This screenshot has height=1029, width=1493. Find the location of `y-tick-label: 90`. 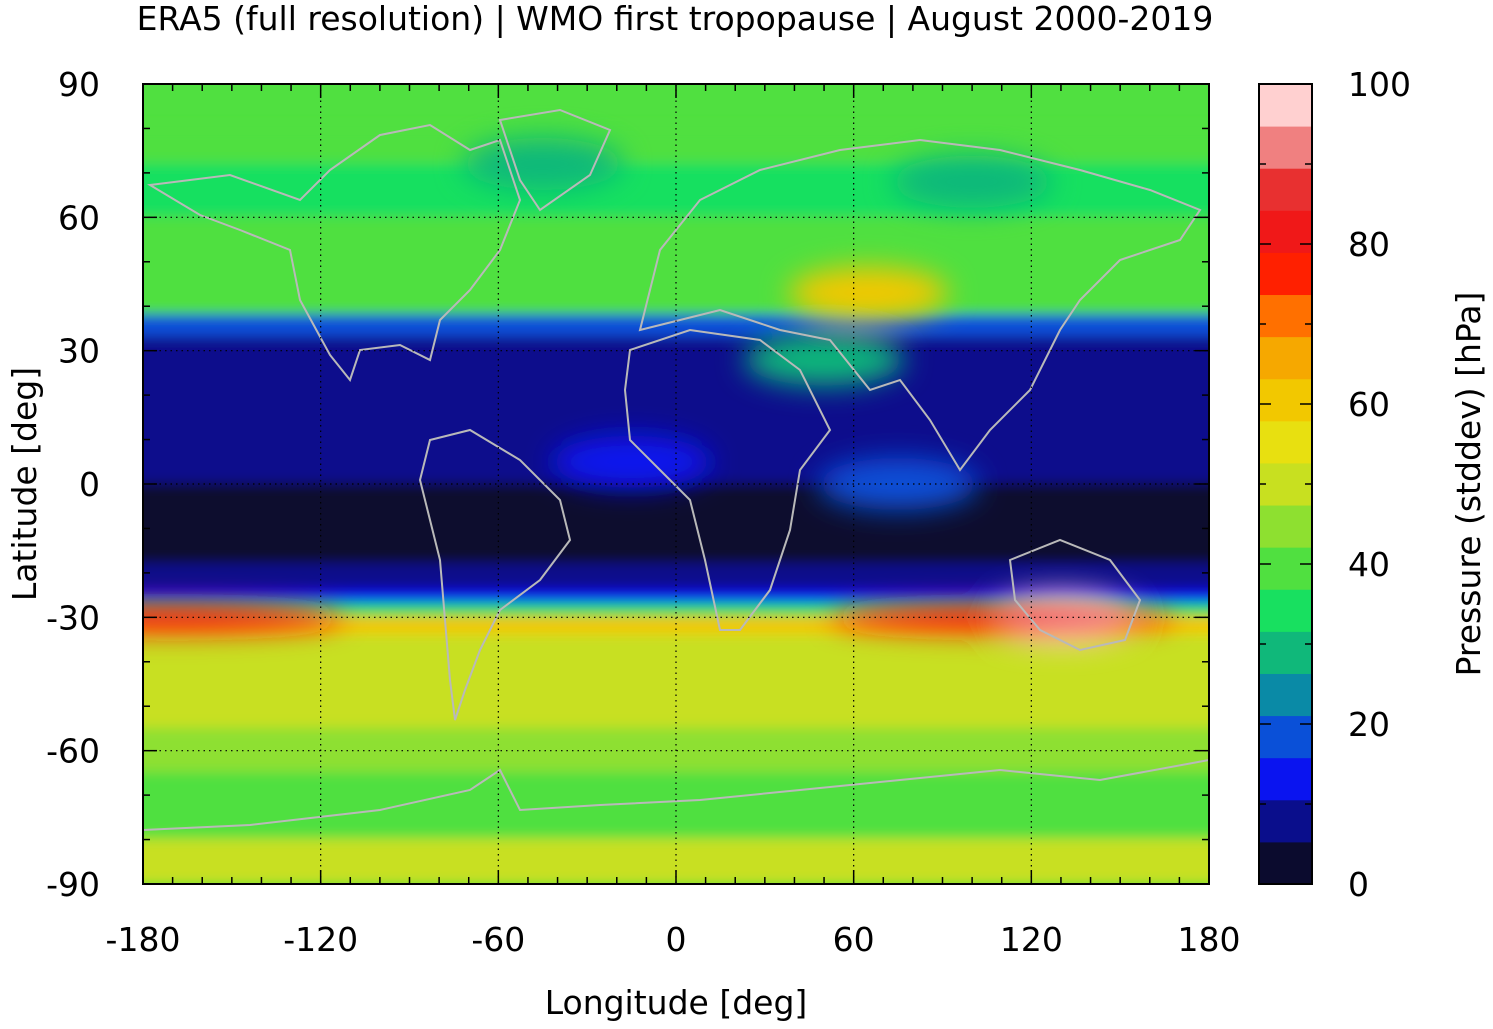

y-tick-label: 90 is located at coordinates (79, 84).